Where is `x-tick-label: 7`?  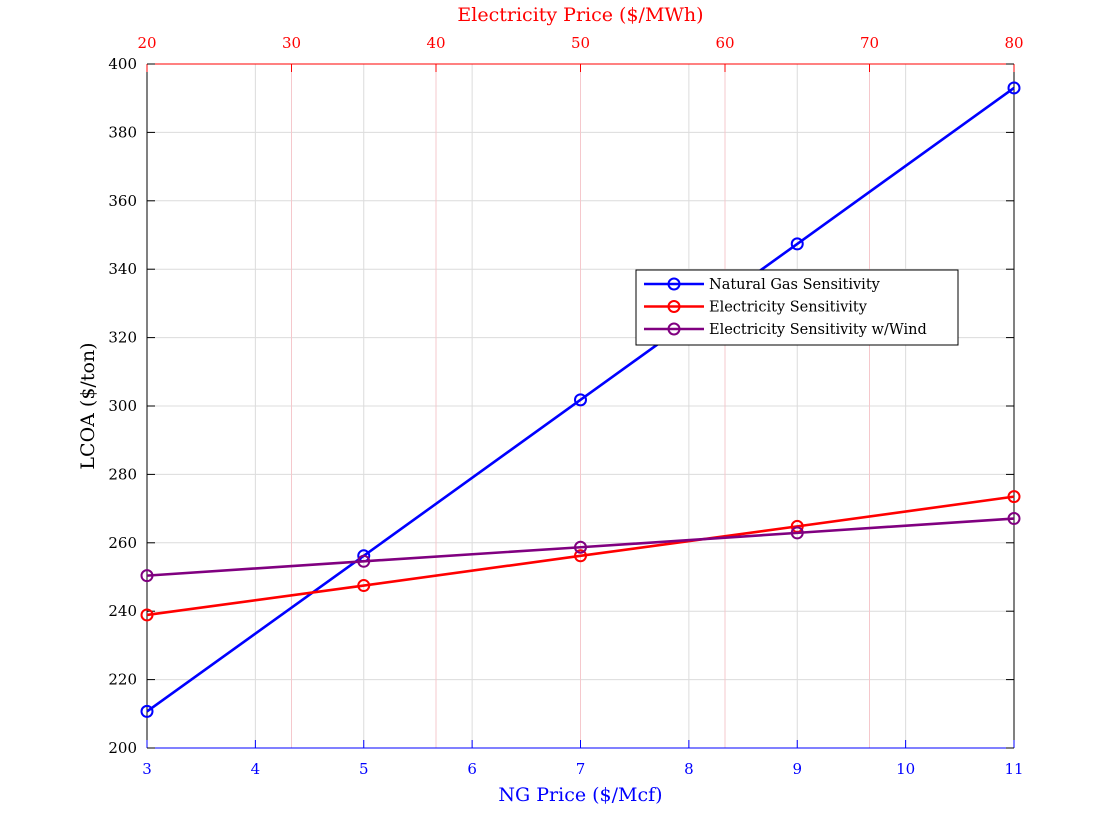
x-tick-label: 7 is located at coordinates (581, 769).